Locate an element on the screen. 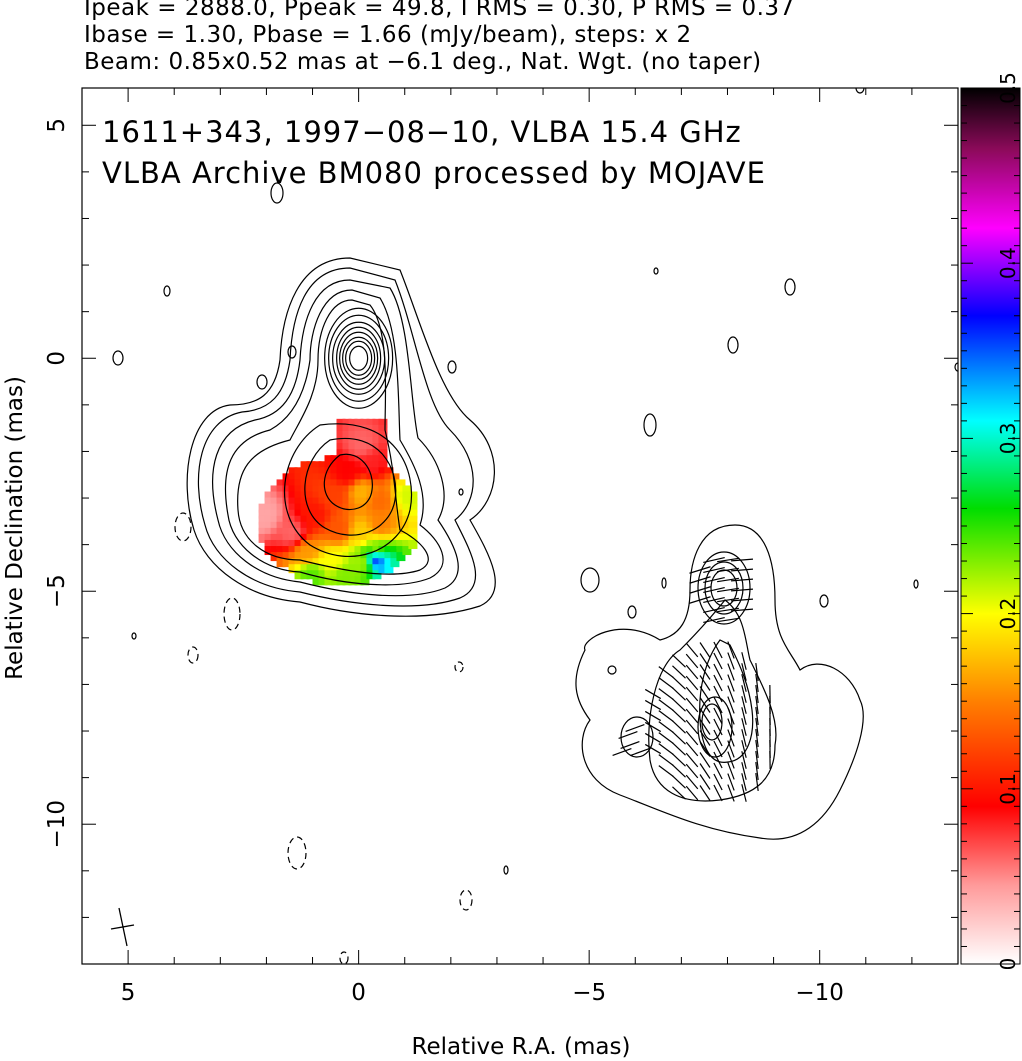 This screenshot has height=1061, width=1022. core-contour is located at coordinates (359, 358).